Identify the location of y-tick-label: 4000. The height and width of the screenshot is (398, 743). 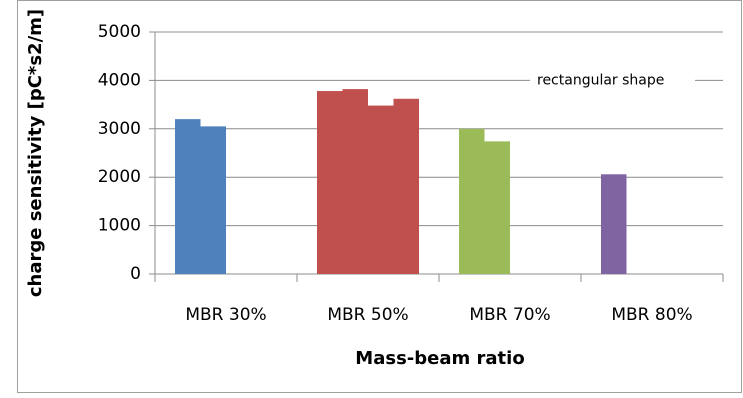
(119, 80).